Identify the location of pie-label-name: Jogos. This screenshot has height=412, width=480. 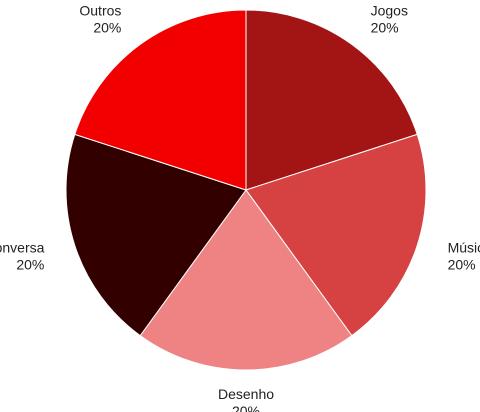
(389, 11).